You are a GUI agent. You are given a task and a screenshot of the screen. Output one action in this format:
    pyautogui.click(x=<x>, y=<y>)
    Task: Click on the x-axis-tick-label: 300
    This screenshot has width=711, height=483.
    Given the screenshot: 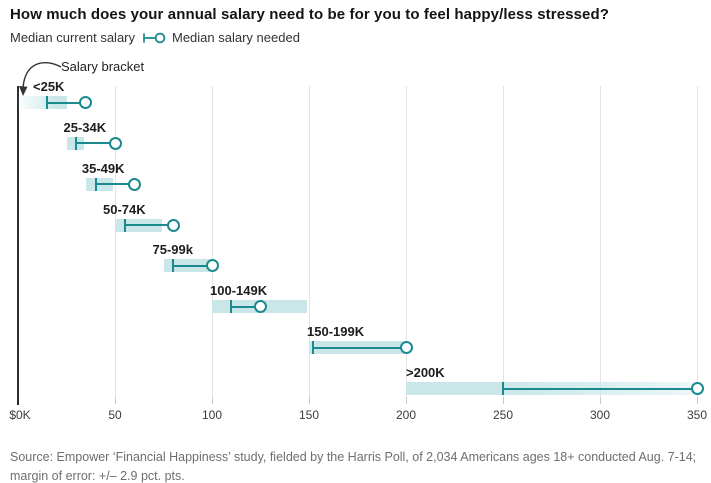 What is the action you would take?
    pyautogui.click(x=600, y=415)
    